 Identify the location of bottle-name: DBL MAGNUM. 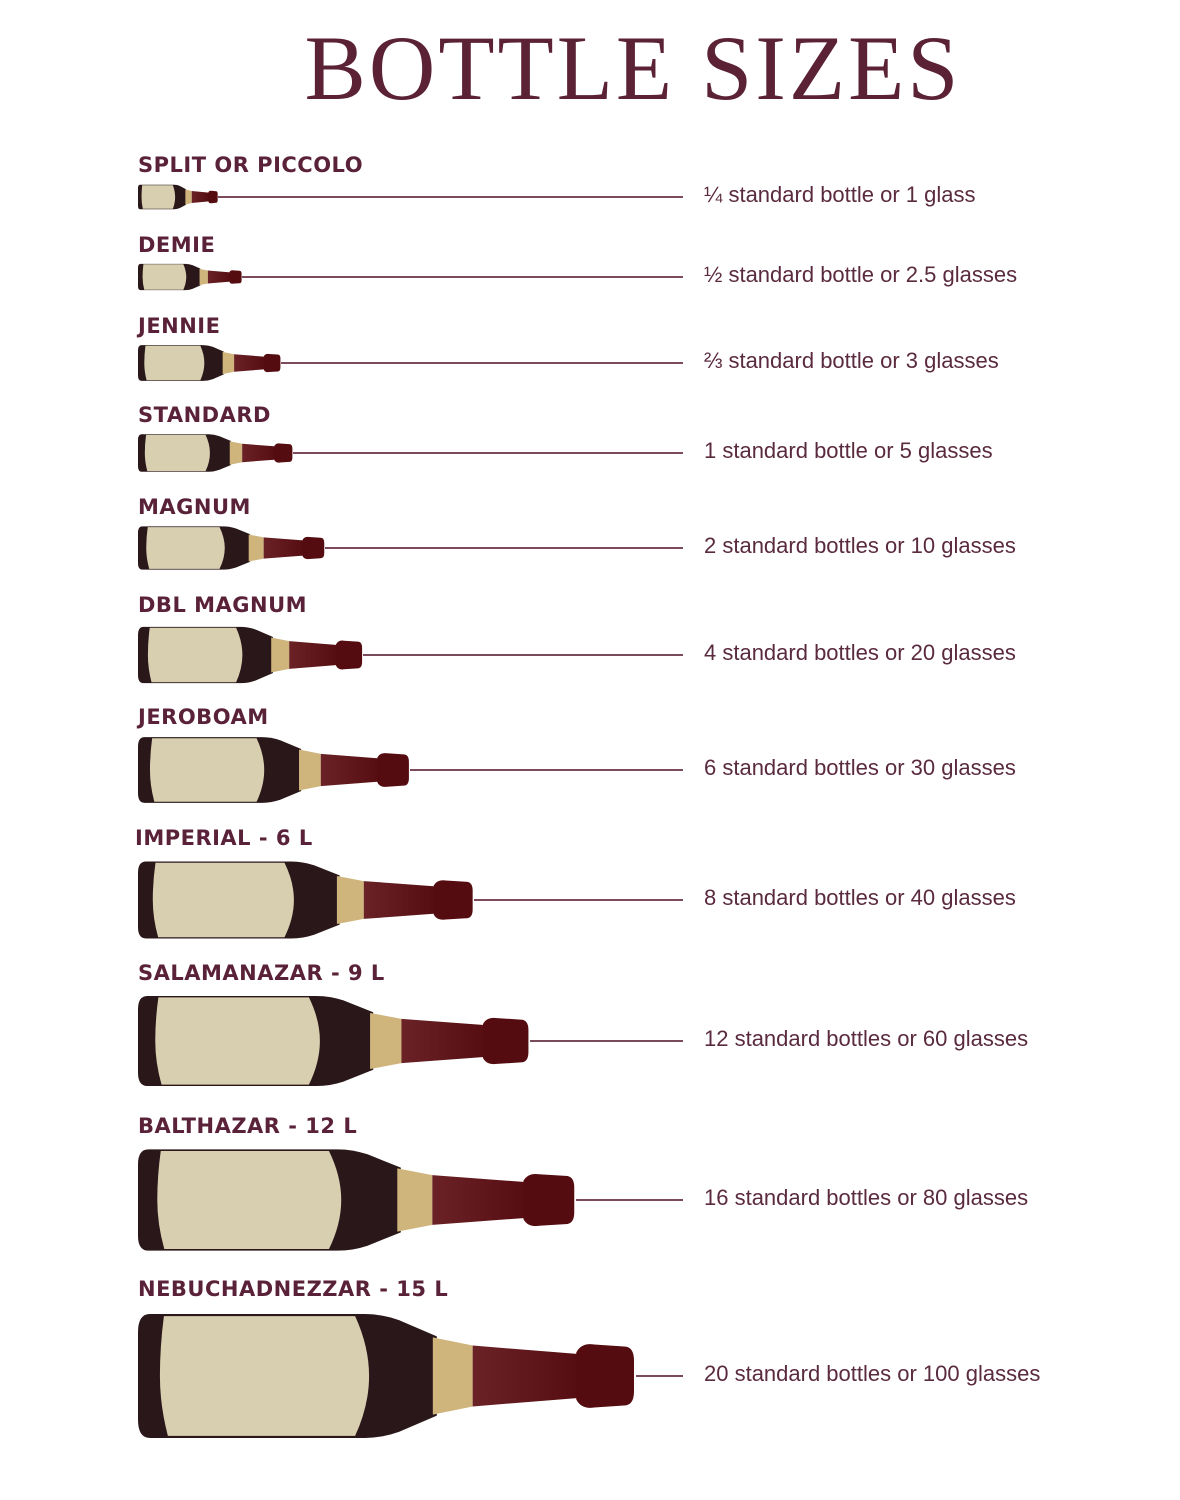
(223, 605).